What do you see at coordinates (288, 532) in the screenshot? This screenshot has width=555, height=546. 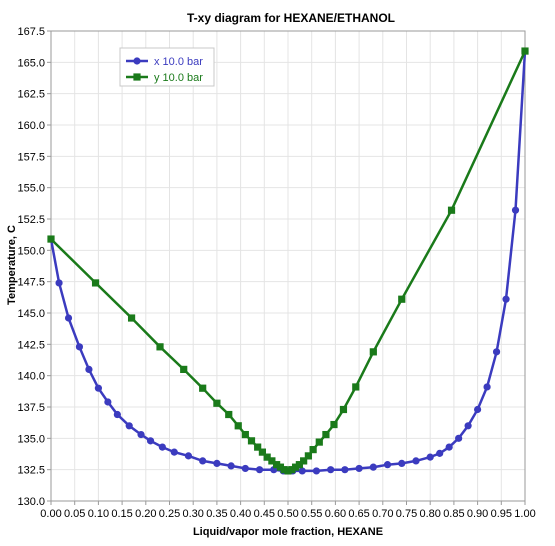 I see `x-axis-label: Liquid/vapor mole fraction, HEXANE` at bounding box center [288, 532].